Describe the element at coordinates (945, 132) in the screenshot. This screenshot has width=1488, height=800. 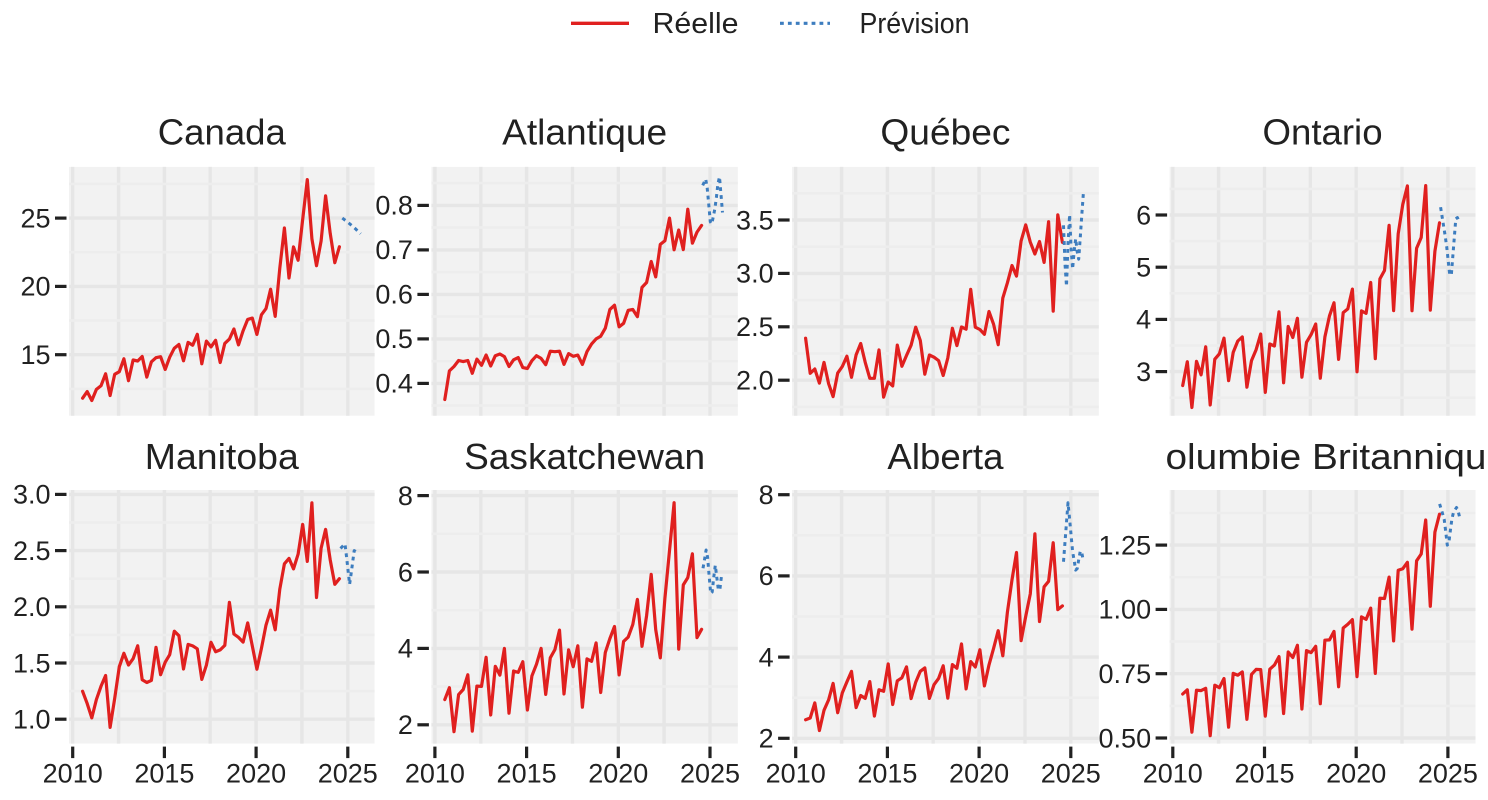
I see `svg-text: Québec` at that location.